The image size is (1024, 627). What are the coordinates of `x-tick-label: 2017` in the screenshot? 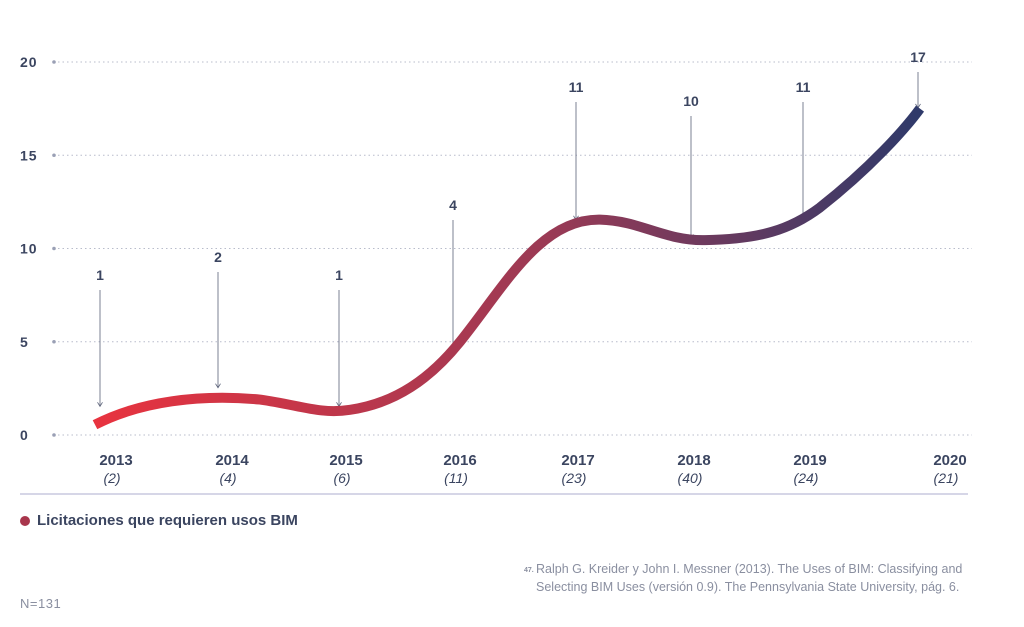 It's located at (577, 460).